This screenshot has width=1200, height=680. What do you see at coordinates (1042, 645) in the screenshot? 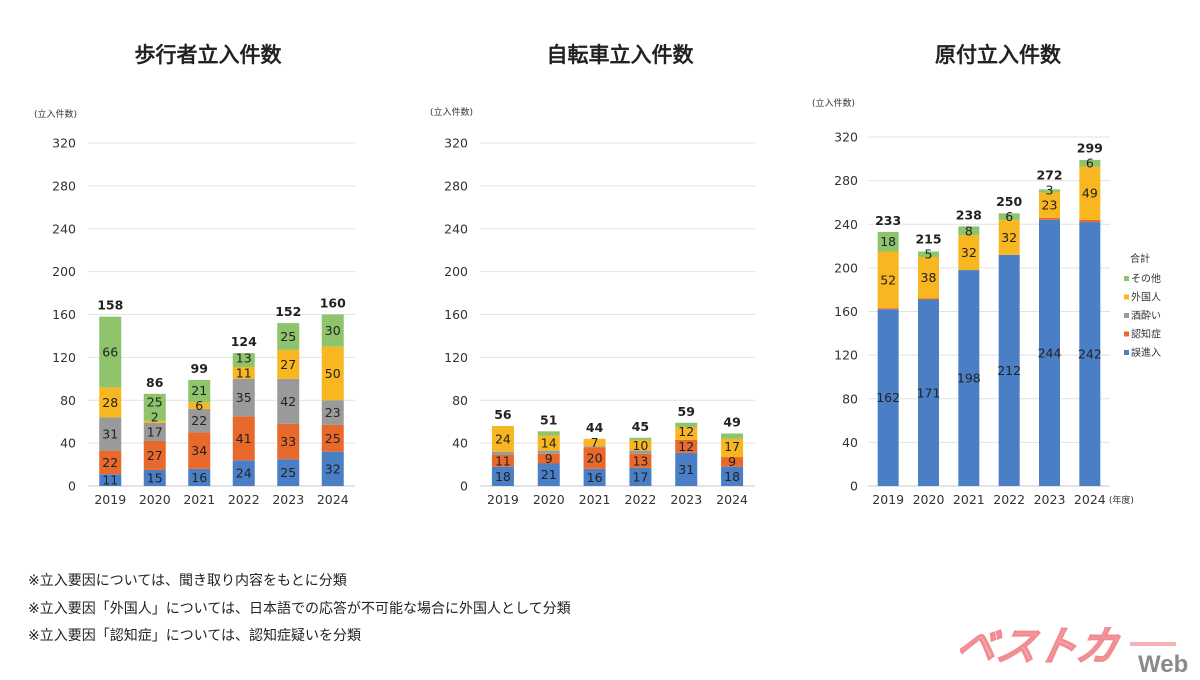
I see `svg-text: ベストカ` at bounding box center [1042, 645].